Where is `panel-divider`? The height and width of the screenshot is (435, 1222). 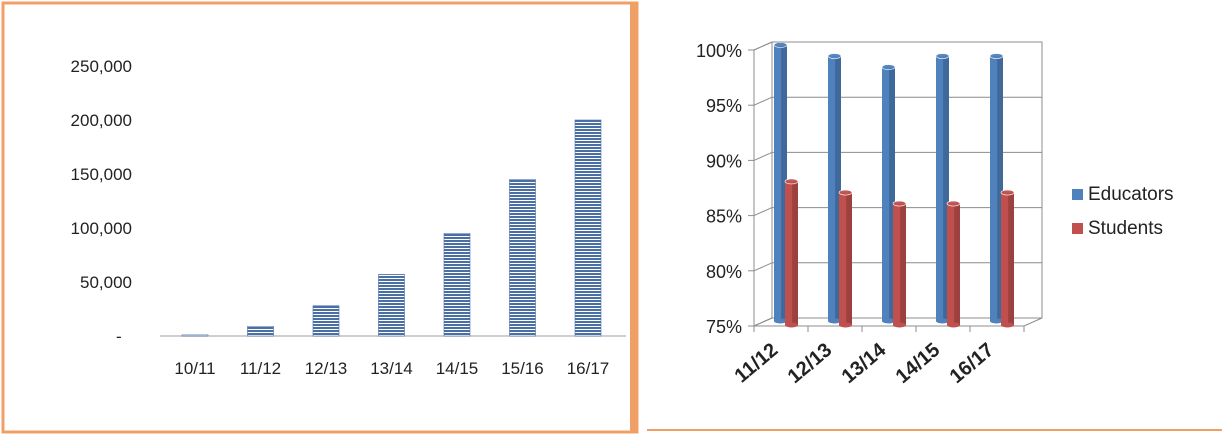
panel-divider is located at coordinates (633, 217).